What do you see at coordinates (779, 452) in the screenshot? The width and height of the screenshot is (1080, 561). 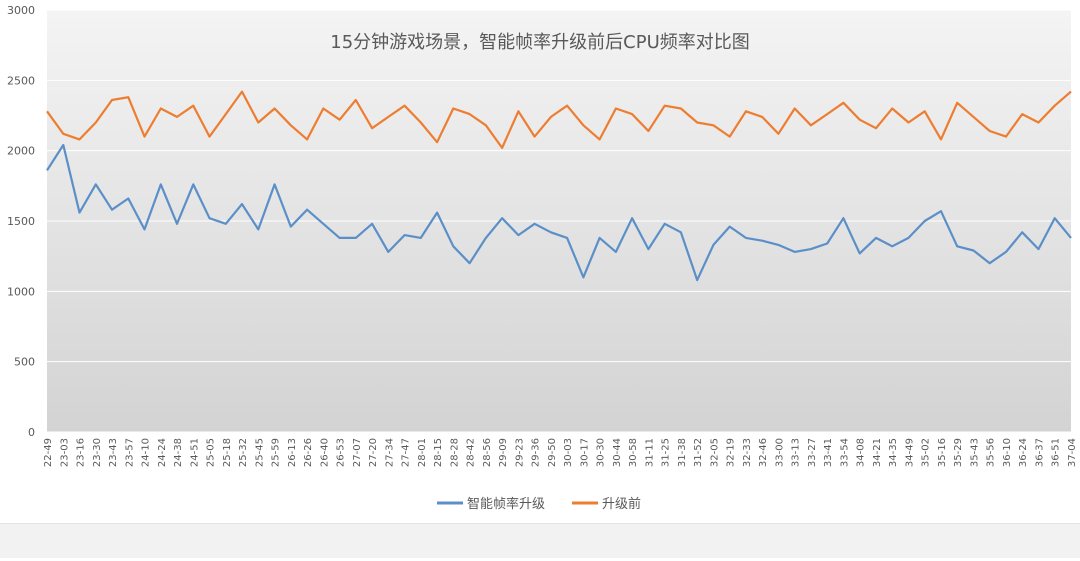 I see `x-tick-label: 33-00` at bounding box center [779, 452].